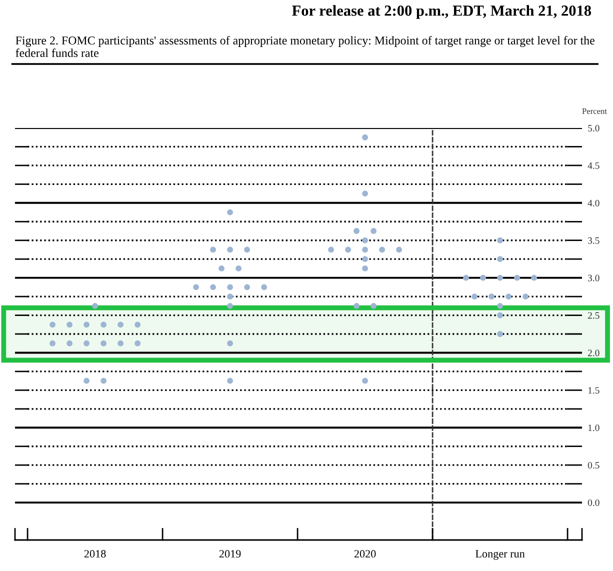  What do you see at coordinates (442, 12) in the screenshot?
I see `text: For release at 2:00 p.m., EDT, March 21, 2018` at bounding box center [442, 12].